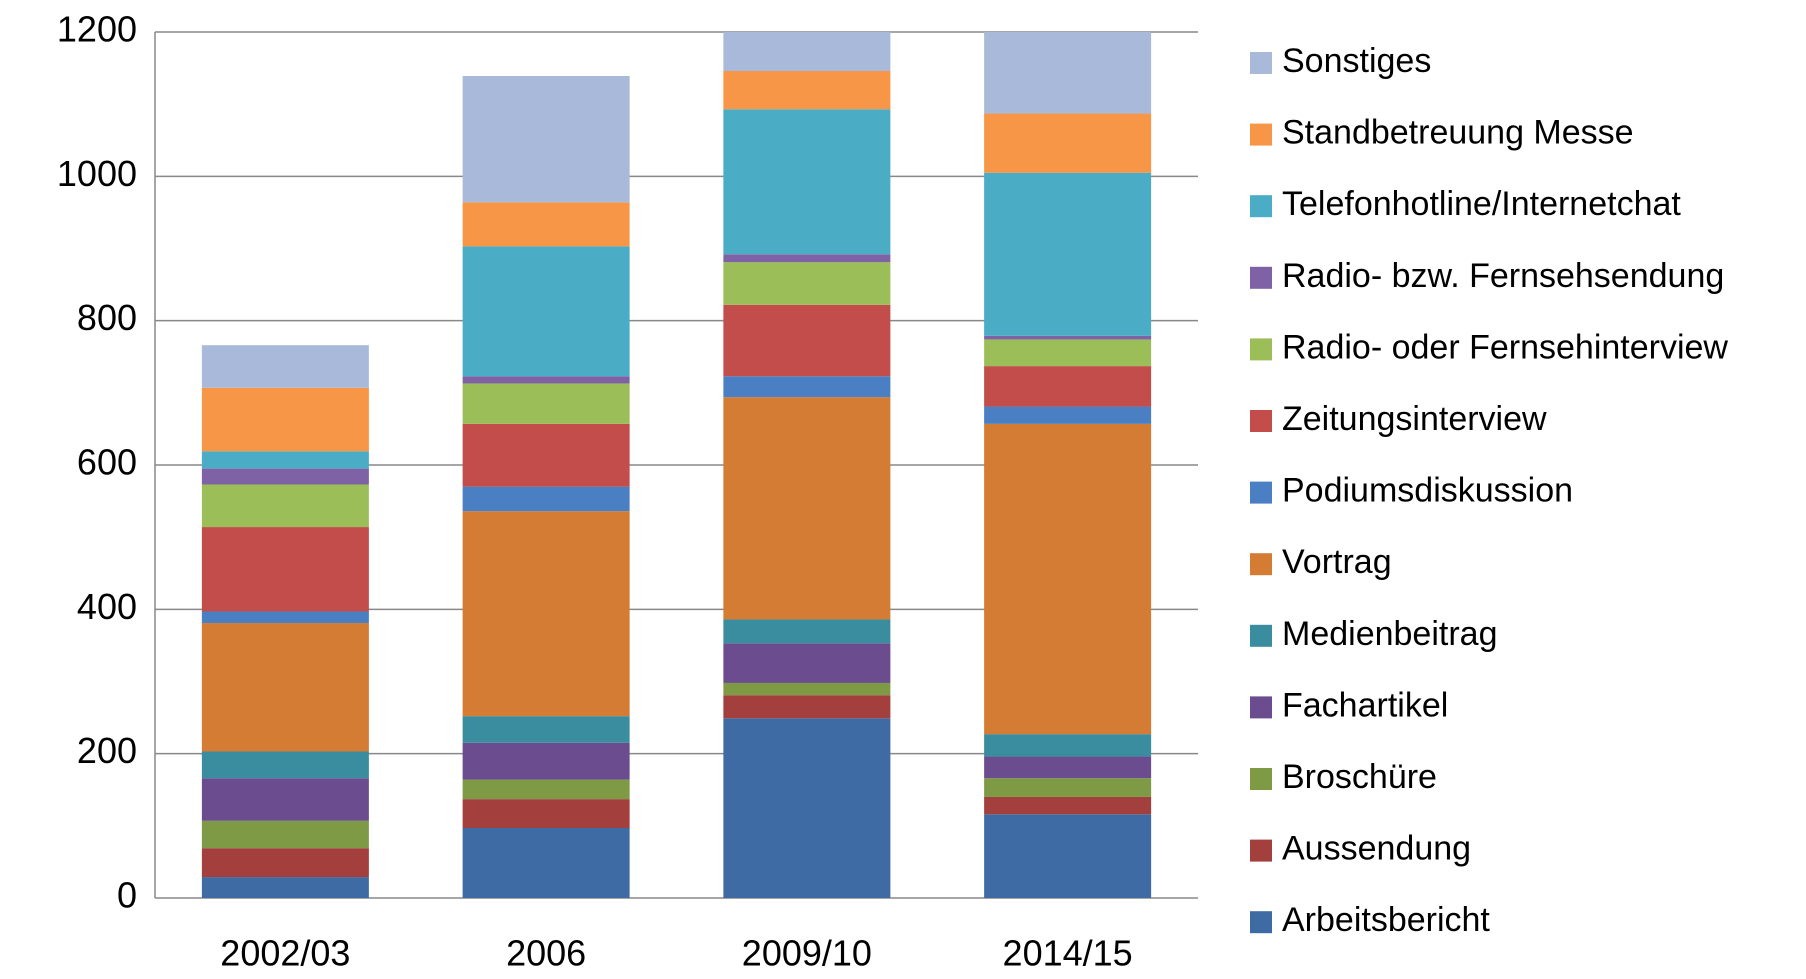 The image size is (1806, 979). Describe the element at coordinates (1376, 849) in the screenshot. I see `legend-label: Aussendung` at that location.